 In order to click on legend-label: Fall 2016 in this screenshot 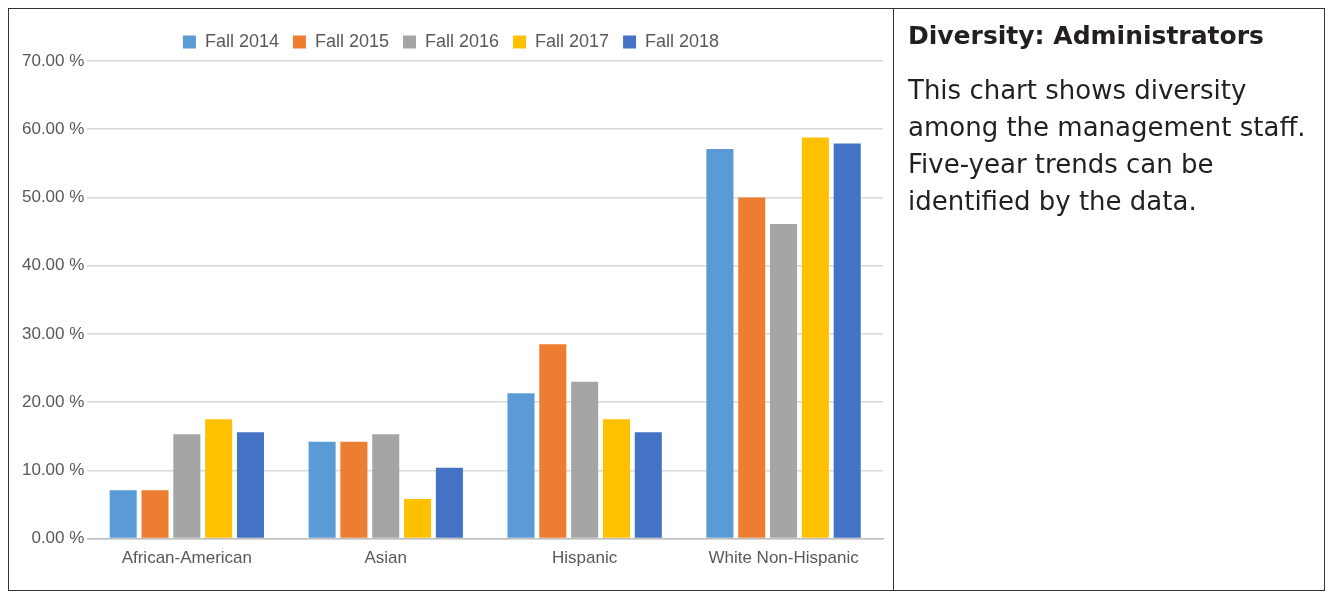, I will do `click(462, 40)`.